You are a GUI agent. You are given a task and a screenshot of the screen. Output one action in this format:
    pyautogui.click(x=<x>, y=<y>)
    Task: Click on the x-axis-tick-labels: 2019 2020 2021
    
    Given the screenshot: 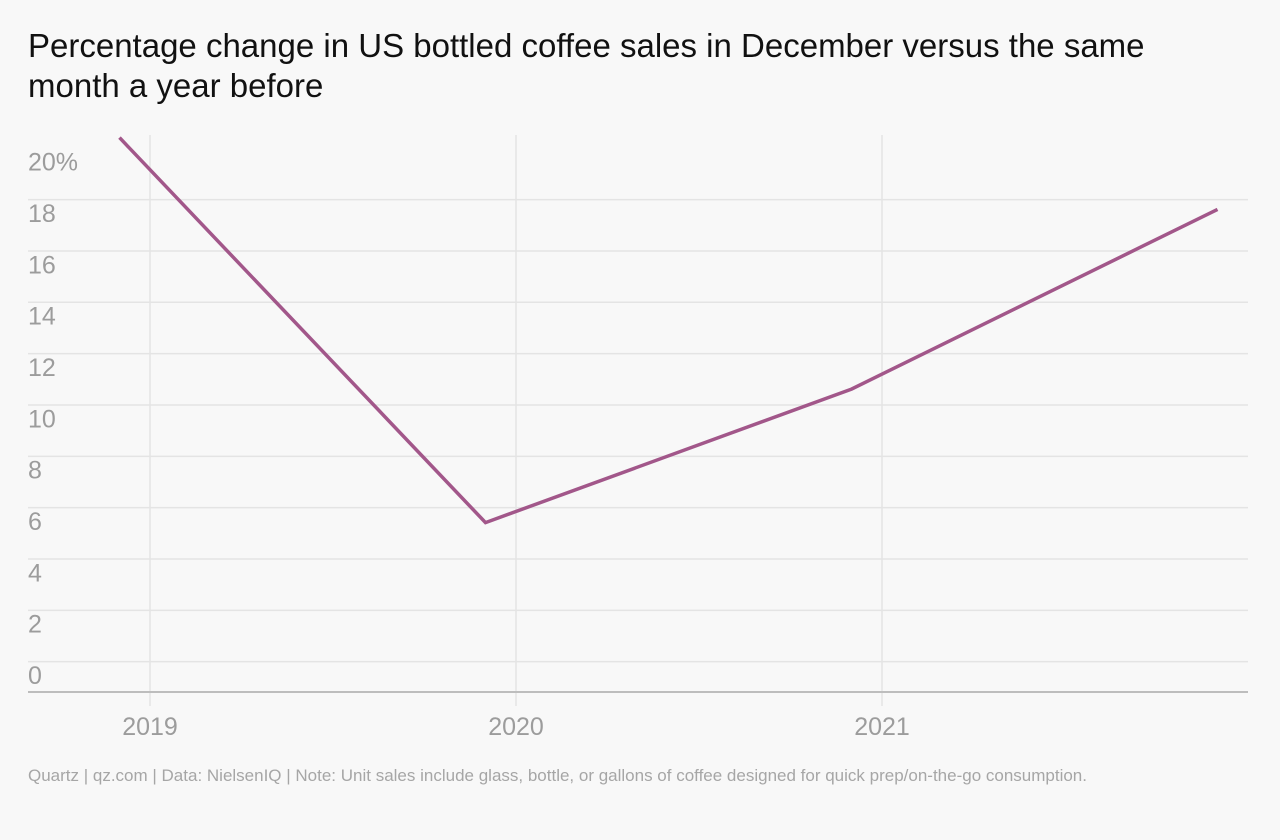 What is the action you would take?
    pyautogui.click(x=516, y=727)
    